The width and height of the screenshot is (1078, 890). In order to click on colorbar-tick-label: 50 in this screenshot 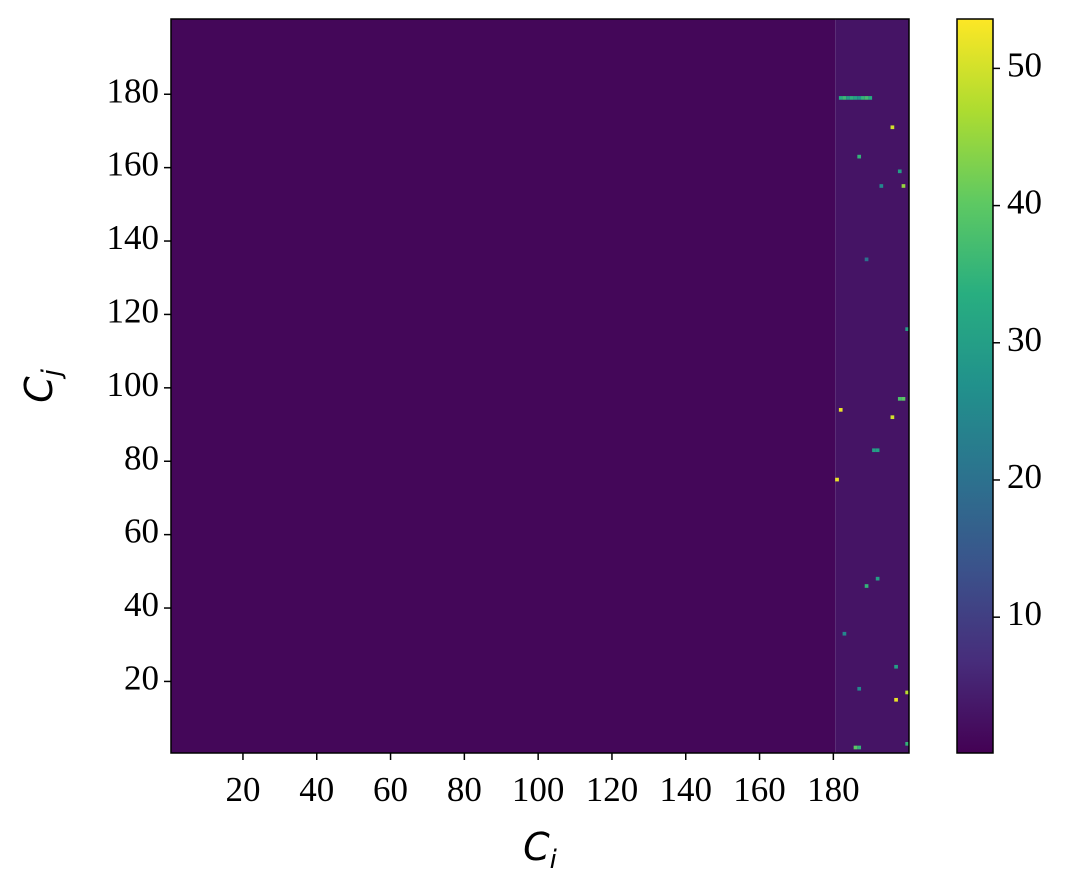, I will do `click(1024, 64)`.